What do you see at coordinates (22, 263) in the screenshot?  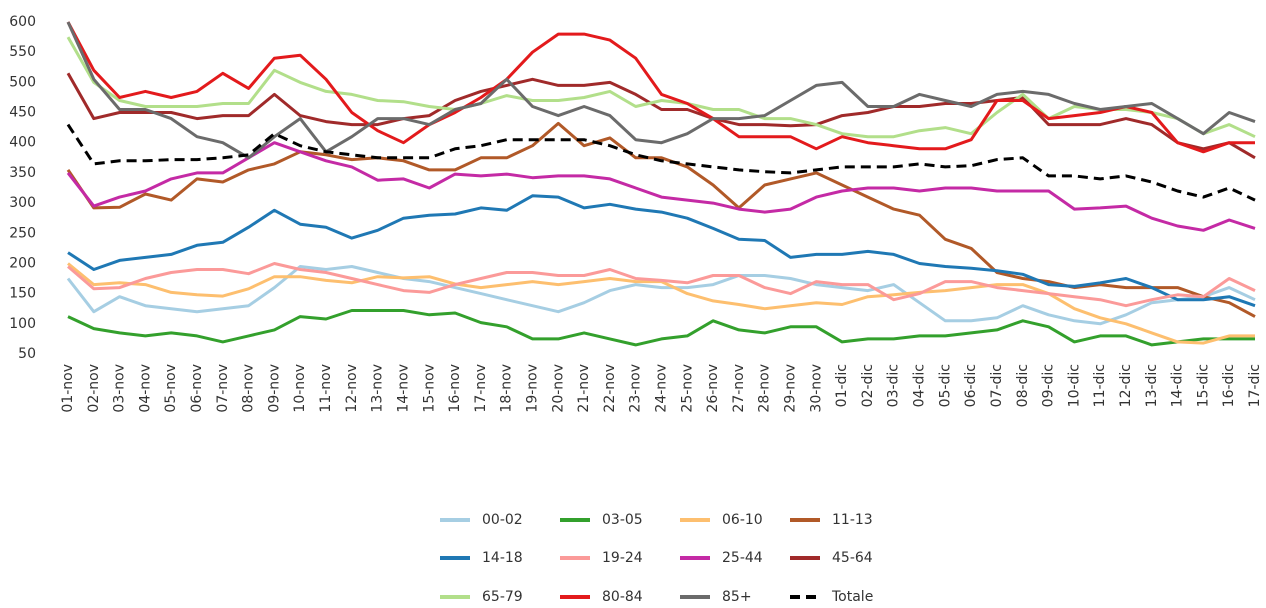 I see `y-tick-label: 200` at bounding box center [22, 263].